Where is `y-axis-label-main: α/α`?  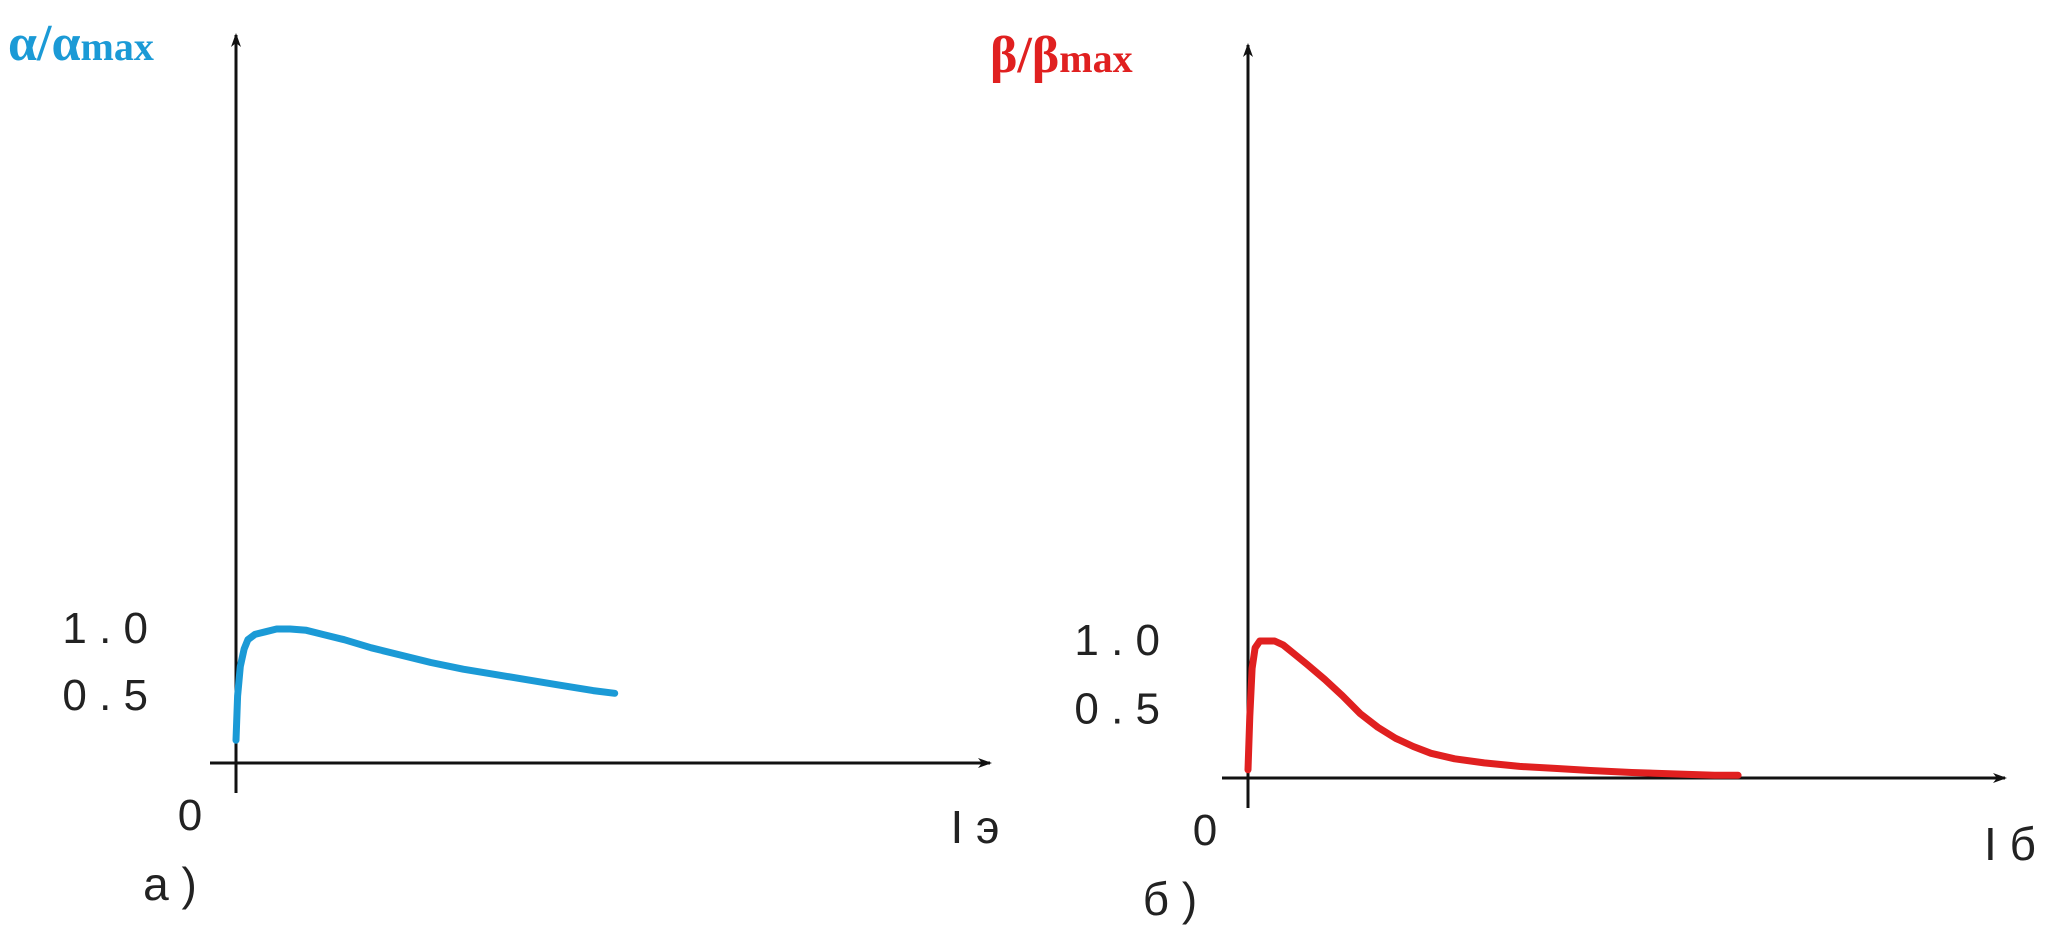
y-axis-label-main: α/α is located at coordinates (44, 43).